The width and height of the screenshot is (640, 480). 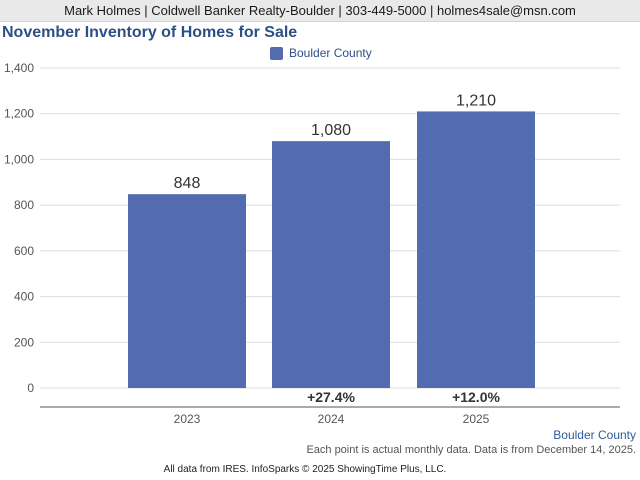 I want to click on y-tick-label: 1,200, so click(x=19, y=114).